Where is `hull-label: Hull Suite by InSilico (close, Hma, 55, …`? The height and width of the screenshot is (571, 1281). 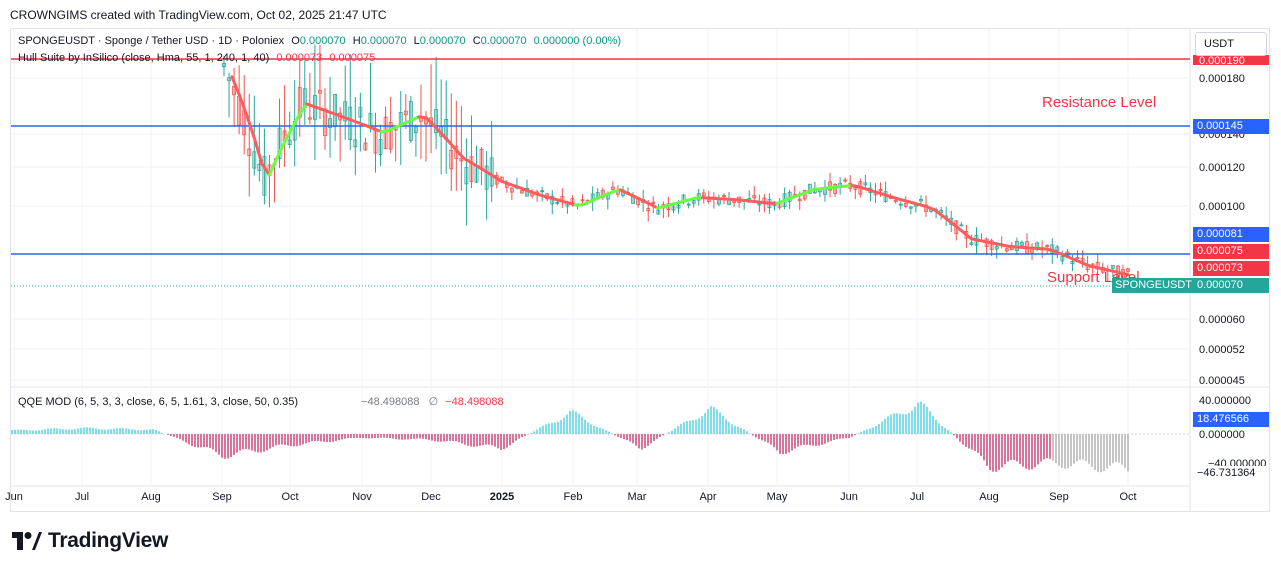
hull-label: Hull Suite by InSilico (close, Hma, 55, … is located at coordinates (144, 58).